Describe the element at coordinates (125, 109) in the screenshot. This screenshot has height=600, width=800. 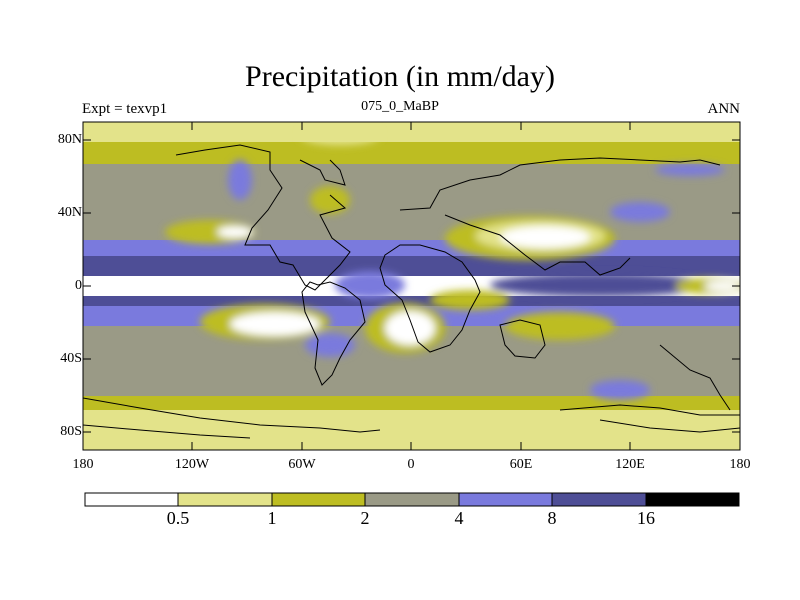
I see `experiment-label: Expt = texvp1` at that location.